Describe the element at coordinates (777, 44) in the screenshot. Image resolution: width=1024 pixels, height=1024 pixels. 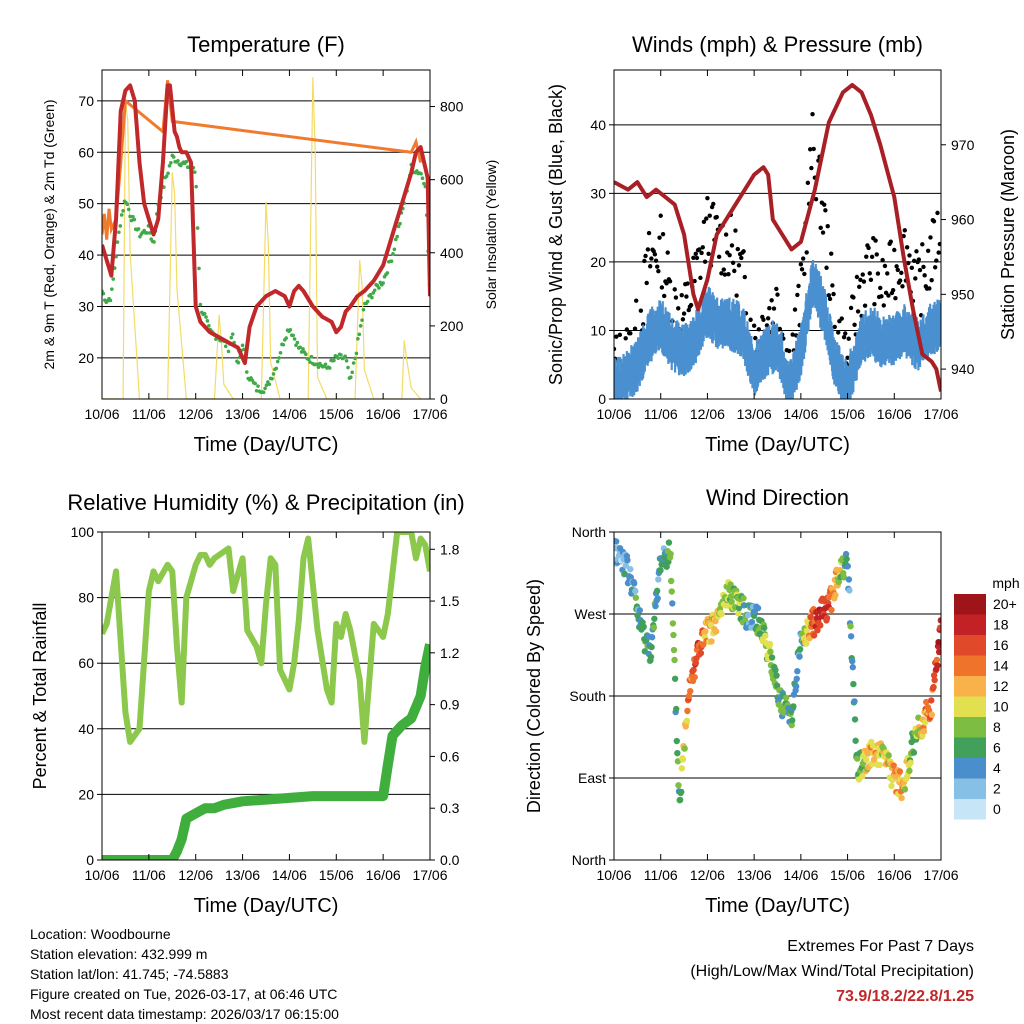
I see `winds-title: Winds (mph) & Pressure (mb)` at that location.